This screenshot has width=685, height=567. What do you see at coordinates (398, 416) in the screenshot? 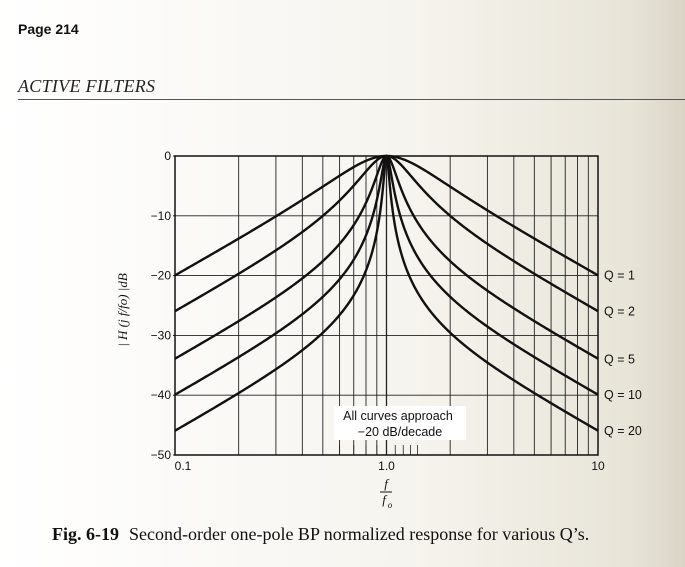
I see `annotation-line-1: All curves approach` at bounding box center [398, 416].